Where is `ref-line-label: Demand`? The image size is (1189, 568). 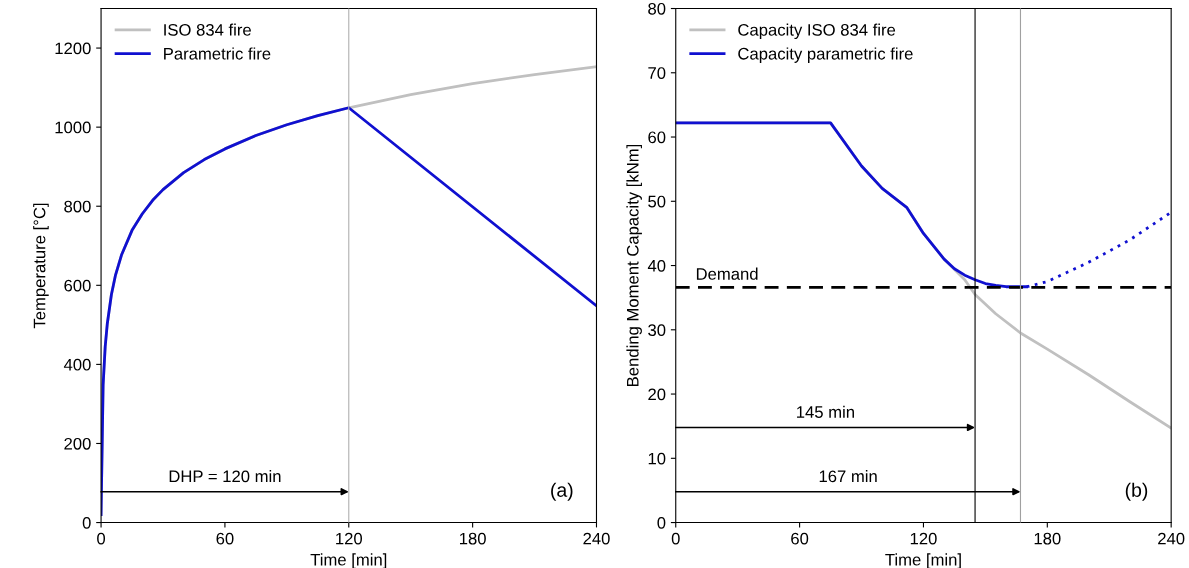
ref-line-label: Demand is located at coordinates (727, 273).